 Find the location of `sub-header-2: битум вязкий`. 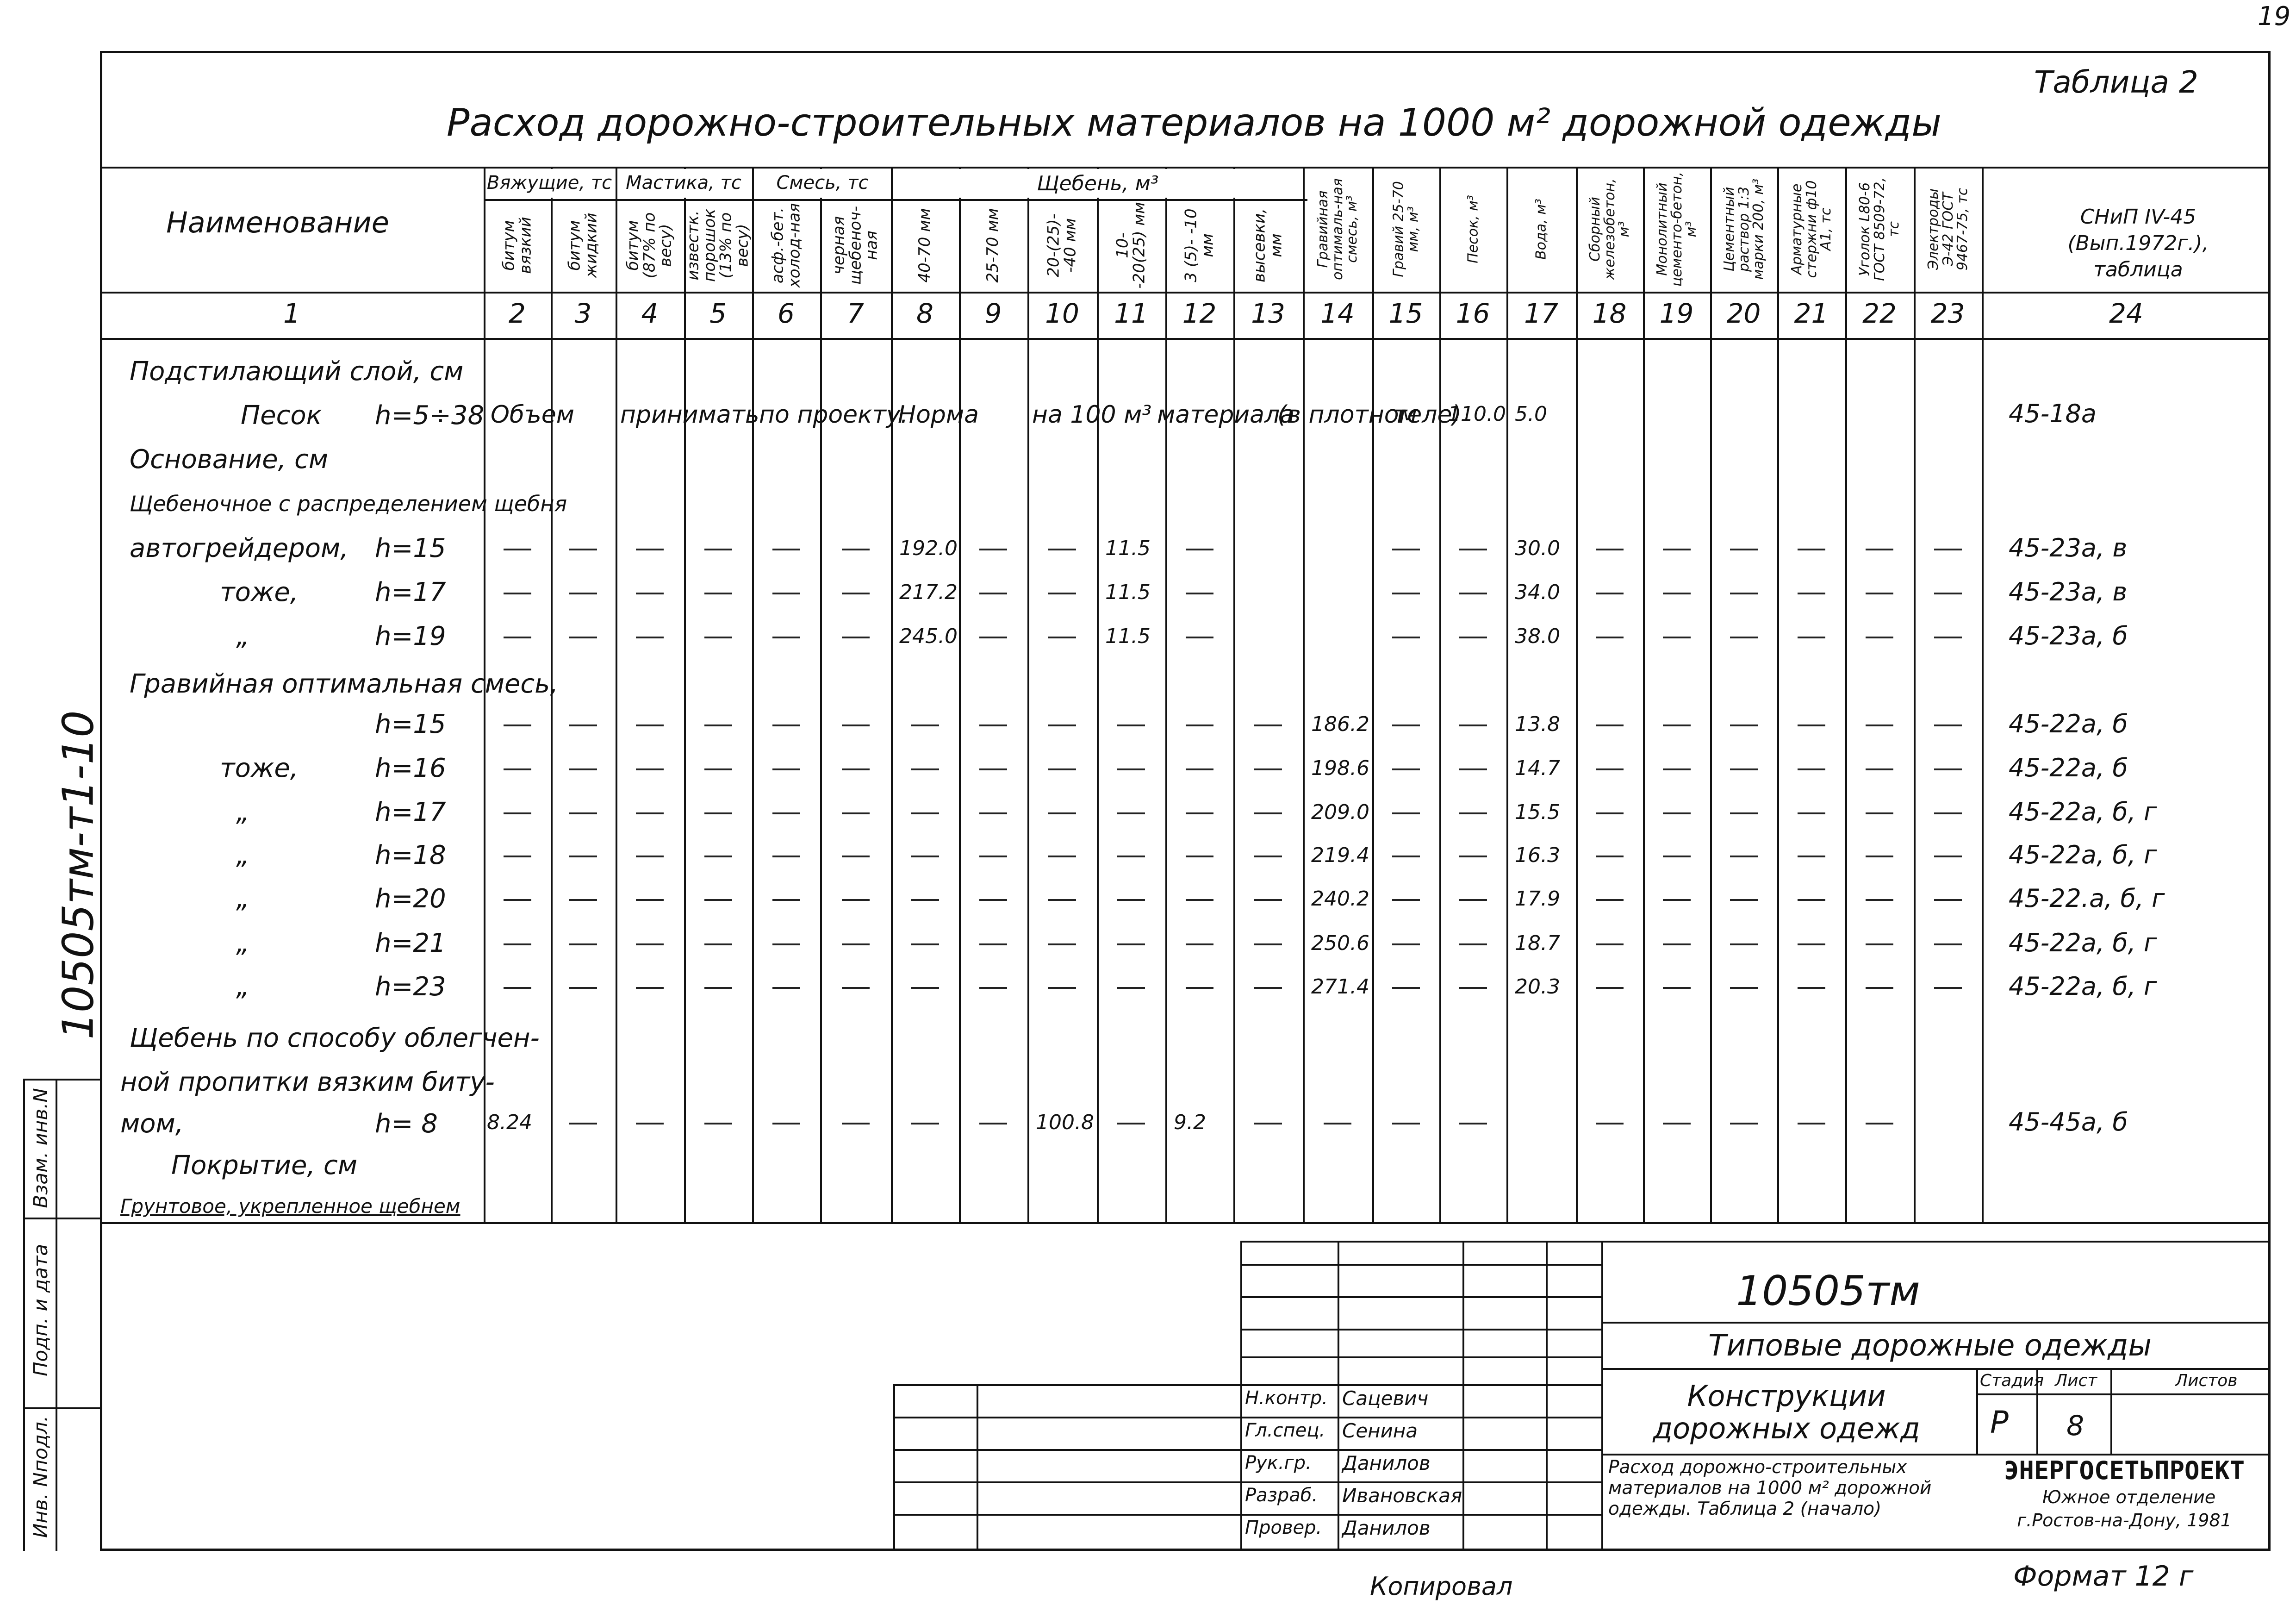

sub-header-2: битум вязкий is located at coordinates (517, 245).